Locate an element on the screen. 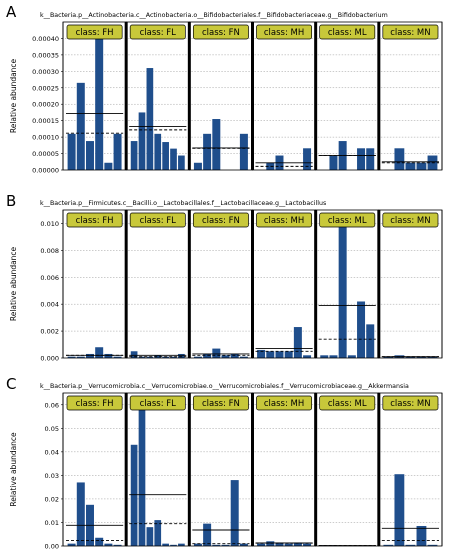 This screenshot has width=450, height=550. group-class-fl: class: FL is located at coordinates (157, 96).